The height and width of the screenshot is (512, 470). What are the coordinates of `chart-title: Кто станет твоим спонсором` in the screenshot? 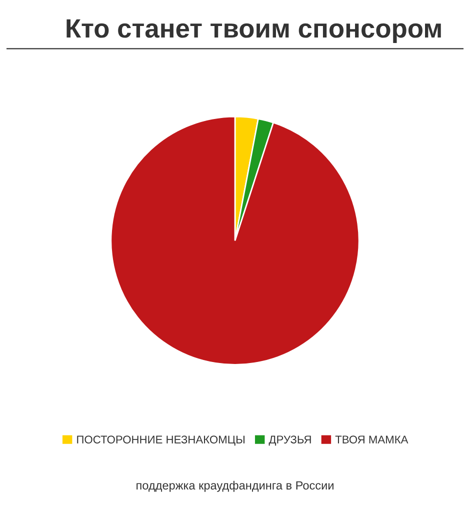 It's located at (253, 31).